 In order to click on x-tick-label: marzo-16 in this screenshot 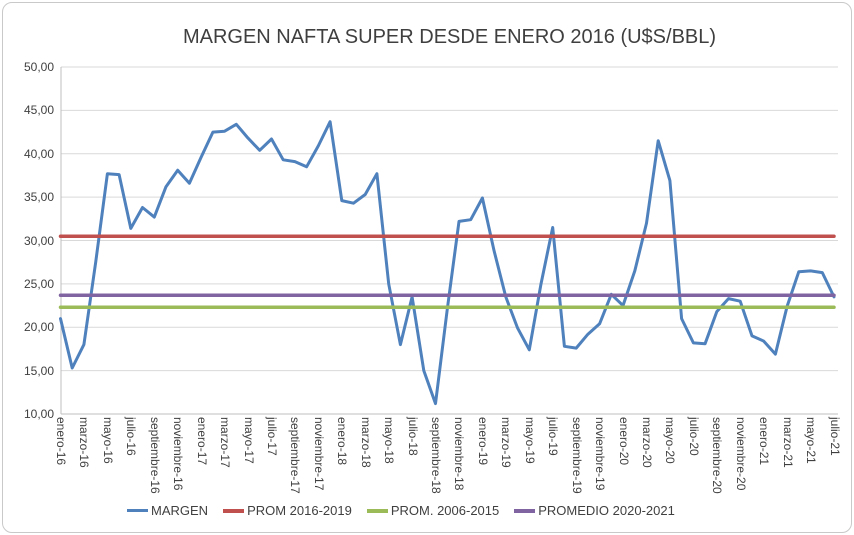, I will do `click(84, 442)`.